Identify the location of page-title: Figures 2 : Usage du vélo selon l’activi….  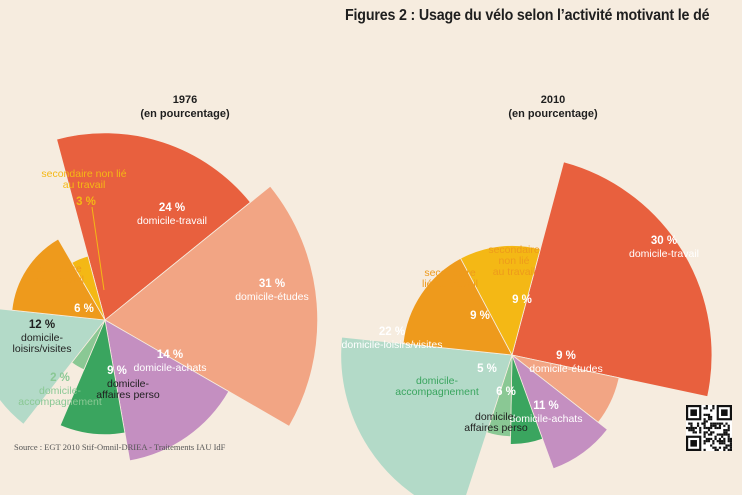
(527, 15).